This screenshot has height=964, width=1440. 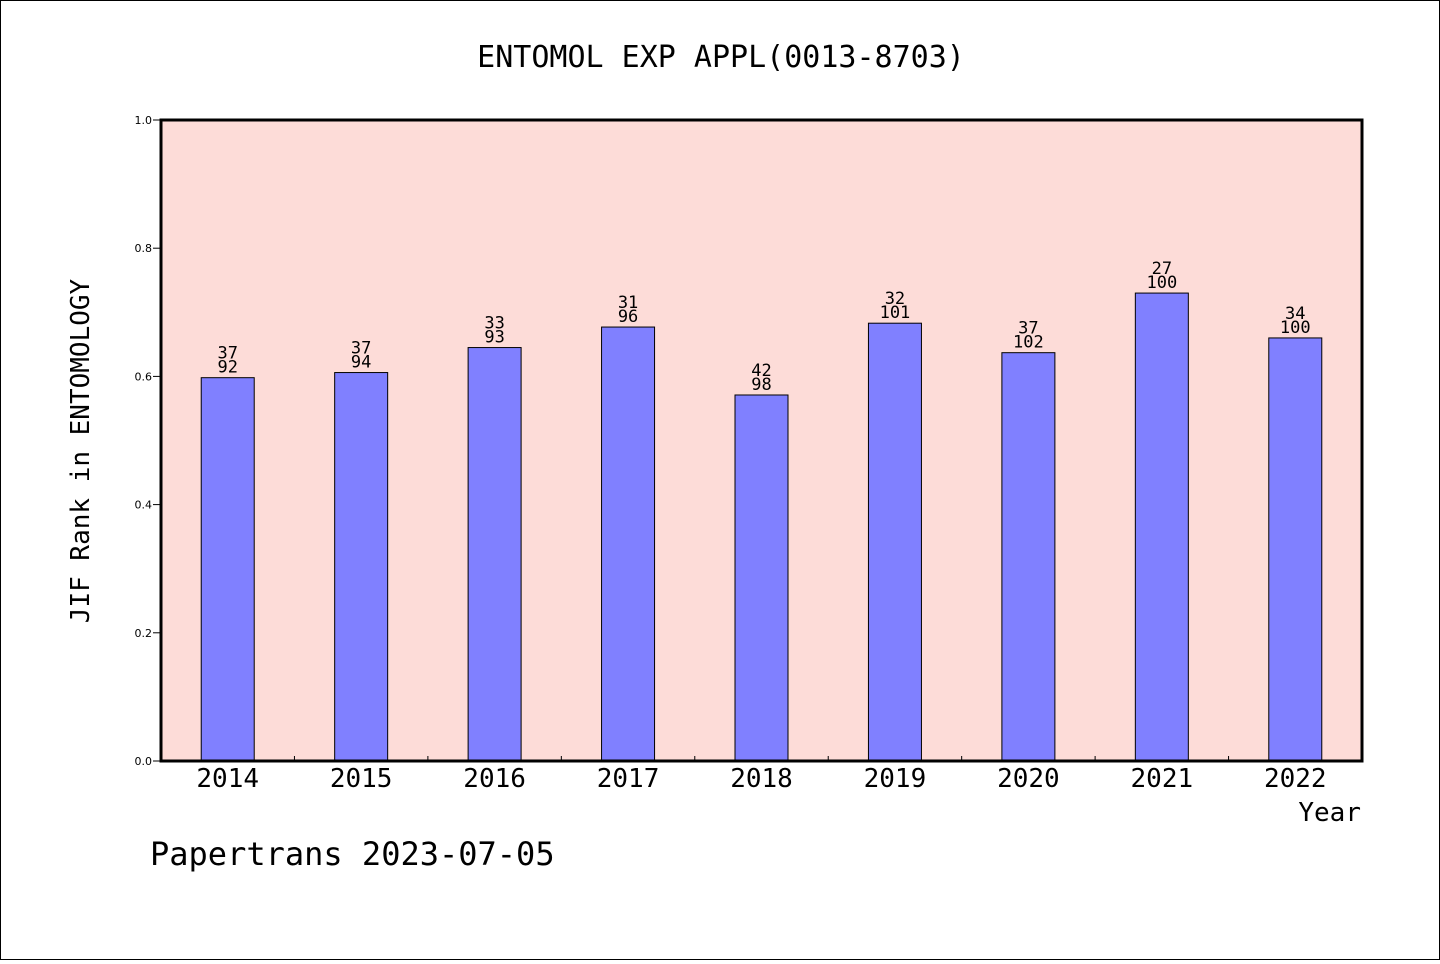 What do you see at coordinates (144, 120) in the screenshot?
I see `y-tick-label: 1.0` at bounding box center [144, 120].